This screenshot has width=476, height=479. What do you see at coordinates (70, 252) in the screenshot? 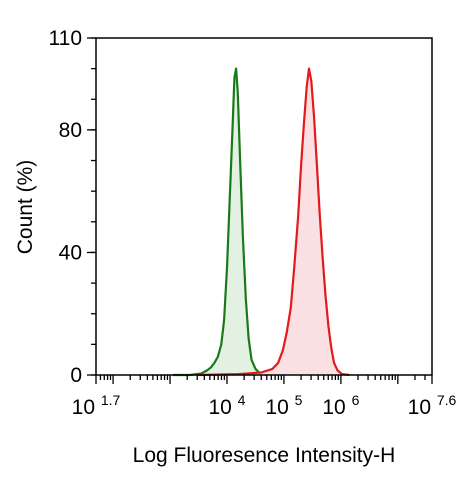
I see `y-tick-label: 40` at bounding box center [70, 252].